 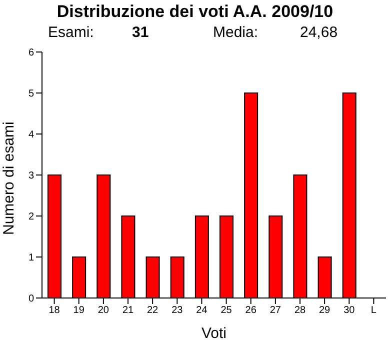 What do you see at coordinates (31, 53) in the screenshot?
I see `y-tick-label: 6` at bounding box center [31, 53].